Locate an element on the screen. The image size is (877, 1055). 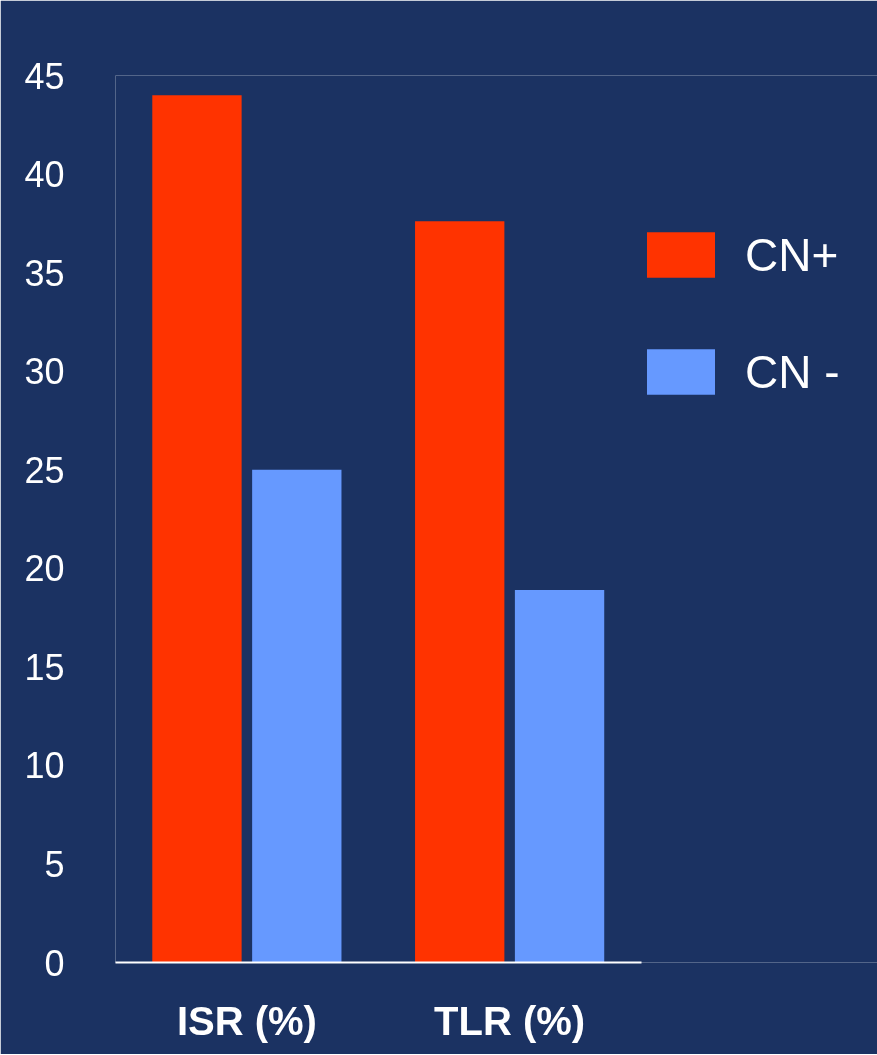
x-tick-label: ISR (%) is located at coordinates (246, 1020).